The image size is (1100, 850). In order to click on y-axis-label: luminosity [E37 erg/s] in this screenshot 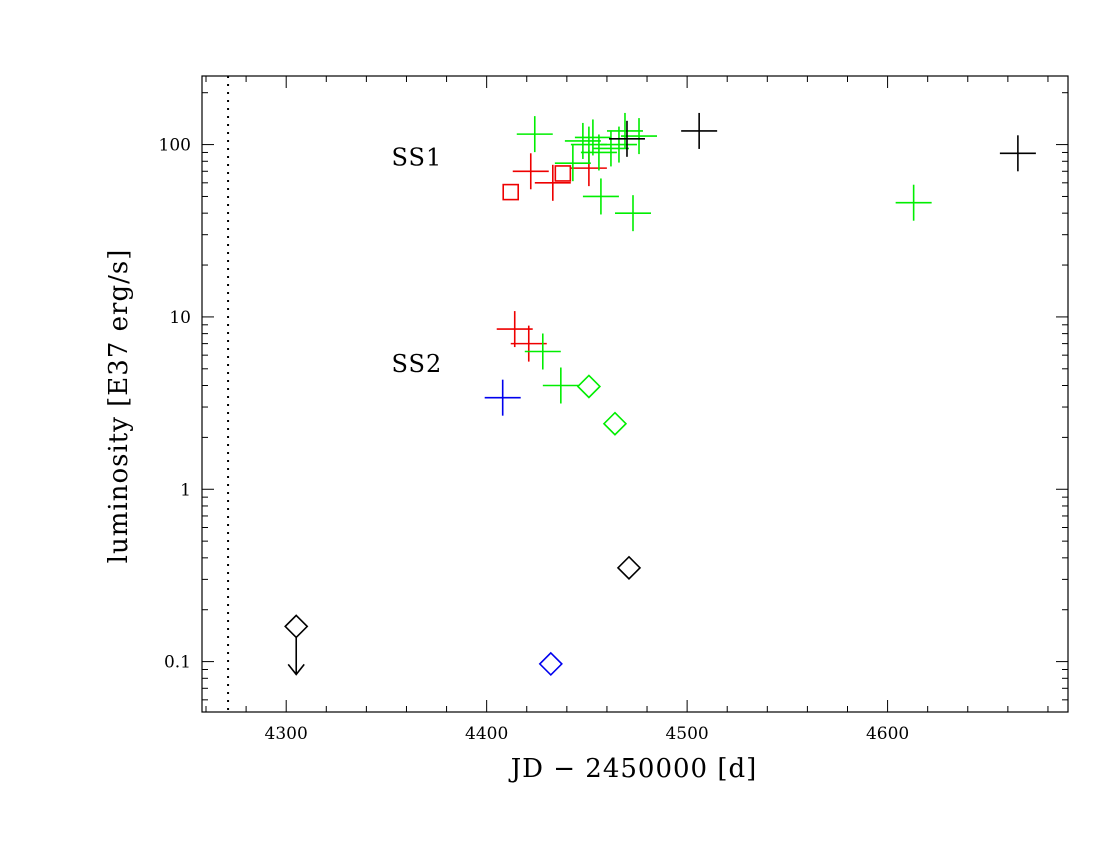, I will do `click(119, 406)`.